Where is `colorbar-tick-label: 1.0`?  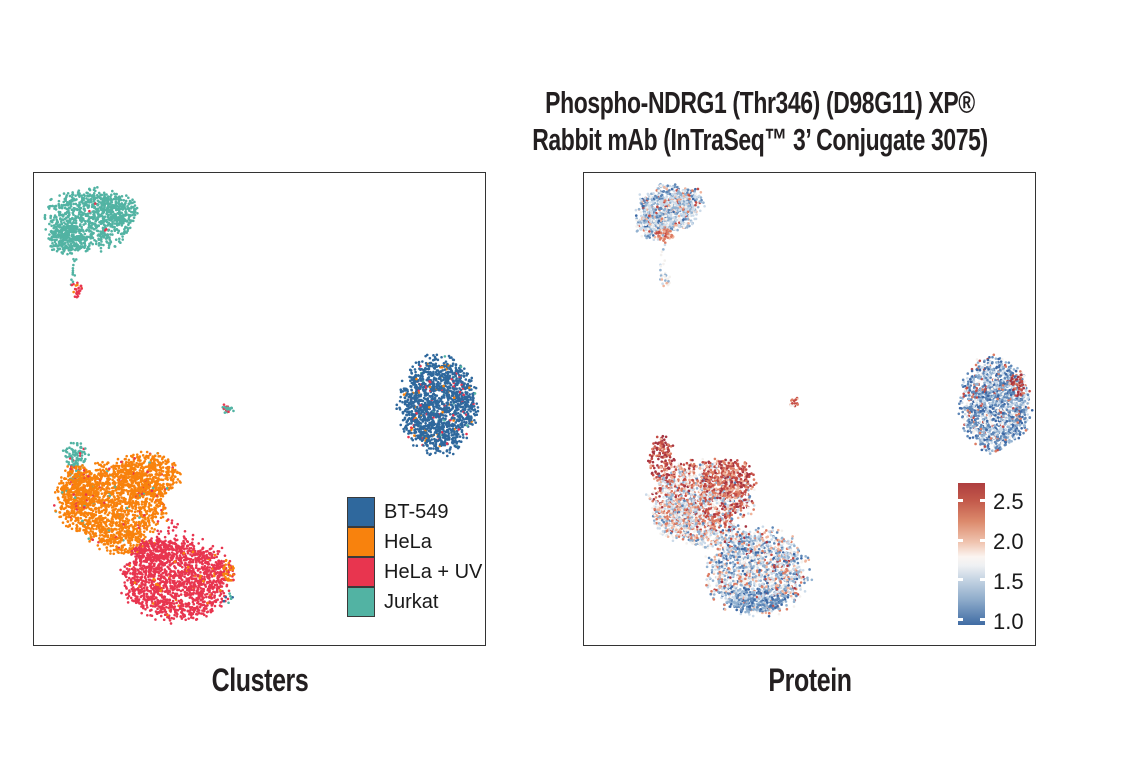 colorbar-tick-label: 1.0 is located at coordinates (1008, 621).